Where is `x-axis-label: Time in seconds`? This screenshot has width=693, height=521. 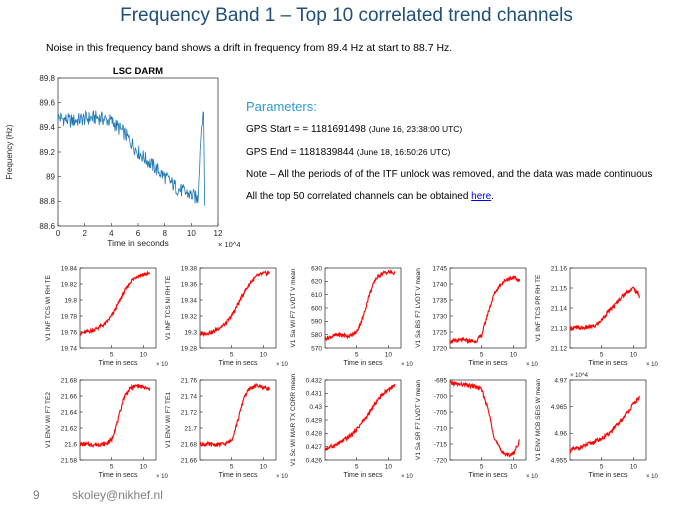
x-axis-label: Time in seconds is located at coordinates (138, 243).